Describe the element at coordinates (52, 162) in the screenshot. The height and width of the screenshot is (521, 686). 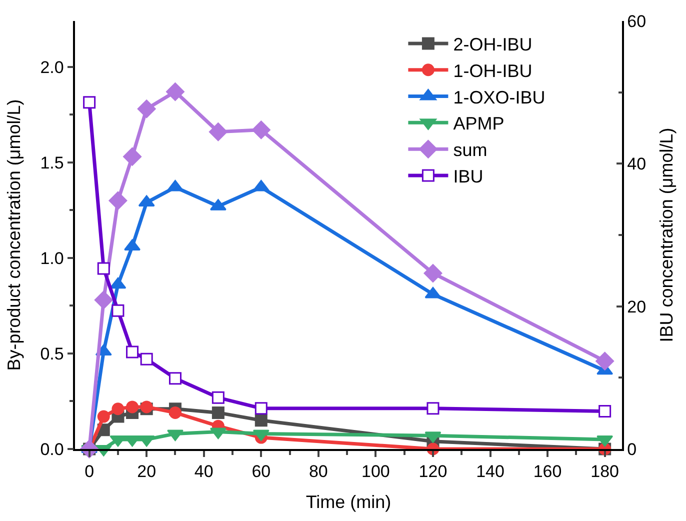
I see `y-tick-label: 1.5` at that location.